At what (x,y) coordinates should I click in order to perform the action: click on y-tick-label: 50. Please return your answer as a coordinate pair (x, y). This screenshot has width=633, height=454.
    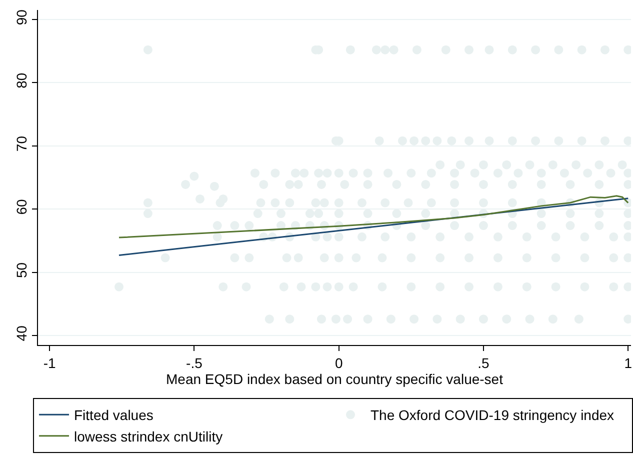
    Looking at the image, I should click on (21, 270).